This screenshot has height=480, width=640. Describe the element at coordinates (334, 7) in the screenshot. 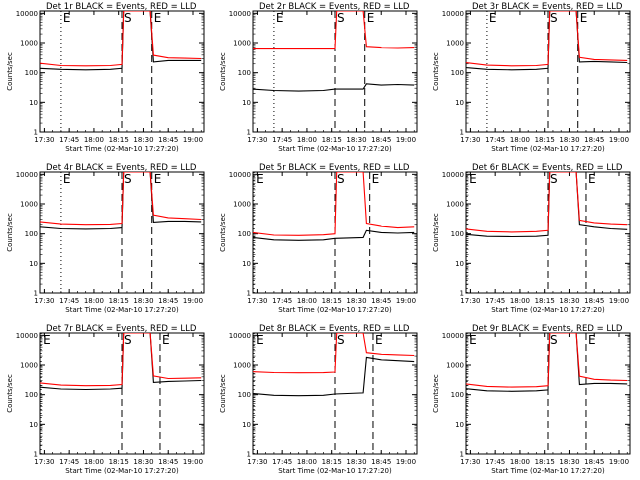

I see `panel-title: Det 2r BLACK = Events, RED = LLD` at that location.